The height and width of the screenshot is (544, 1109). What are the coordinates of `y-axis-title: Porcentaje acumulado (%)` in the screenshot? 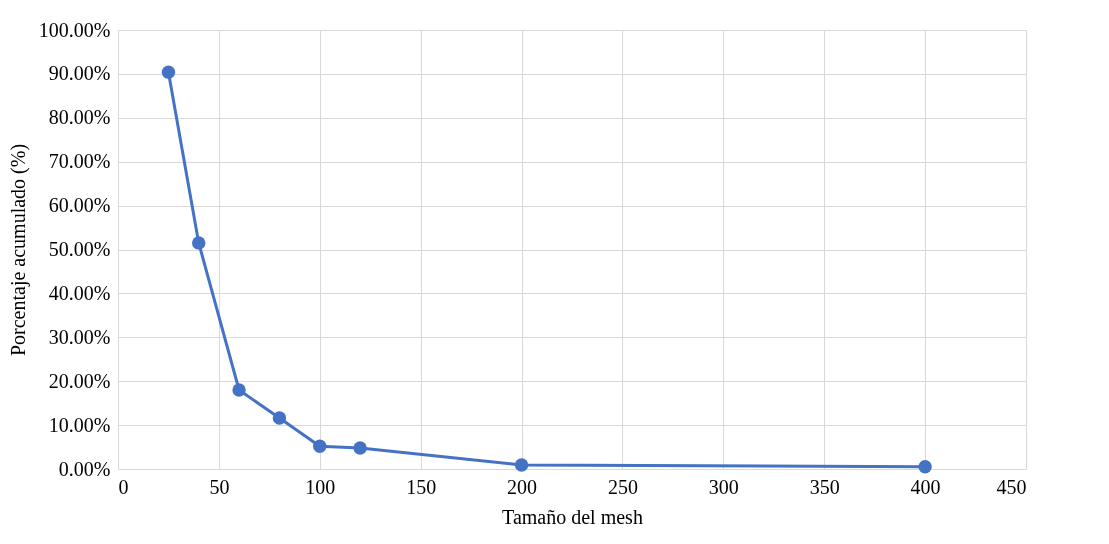 It's located at (18, 250).